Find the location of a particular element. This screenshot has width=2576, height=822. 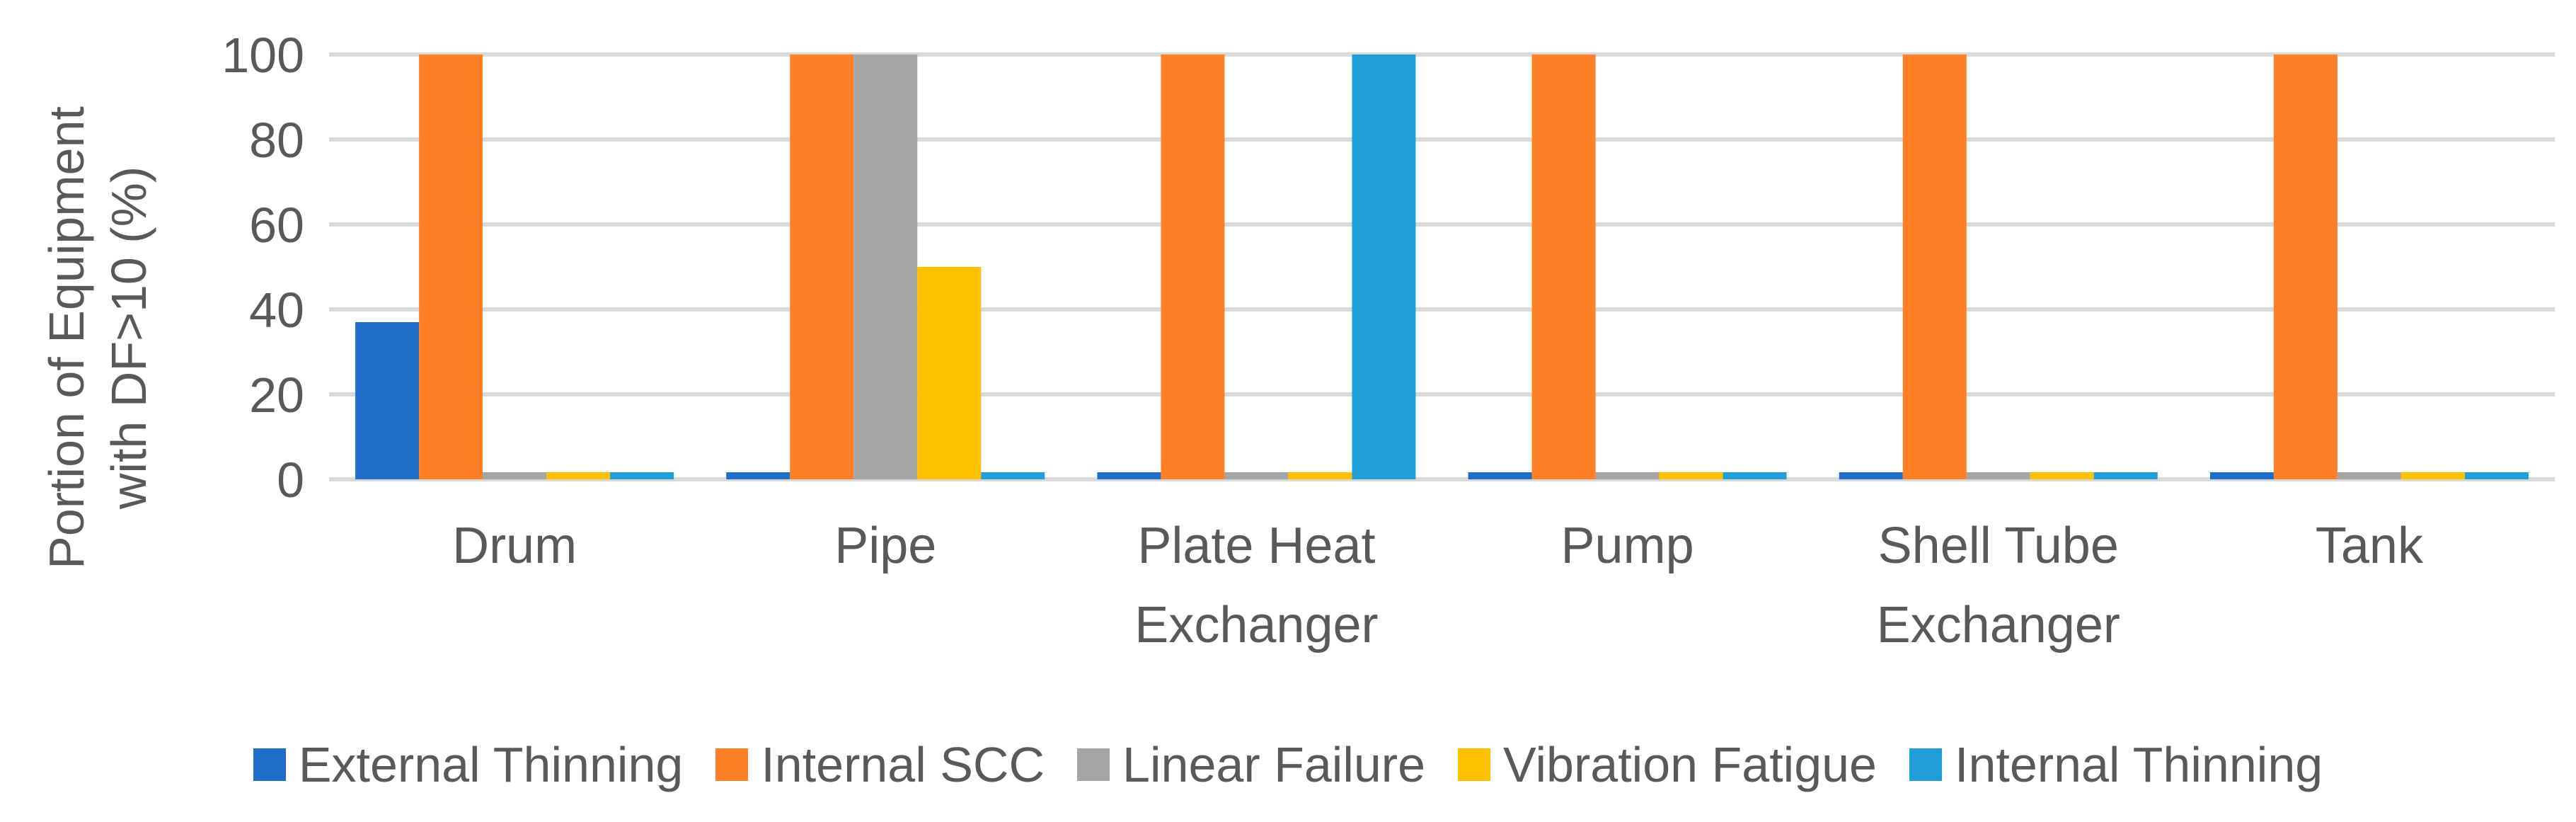

legend-item: Internal SCC is located at coordinates (880, 764).